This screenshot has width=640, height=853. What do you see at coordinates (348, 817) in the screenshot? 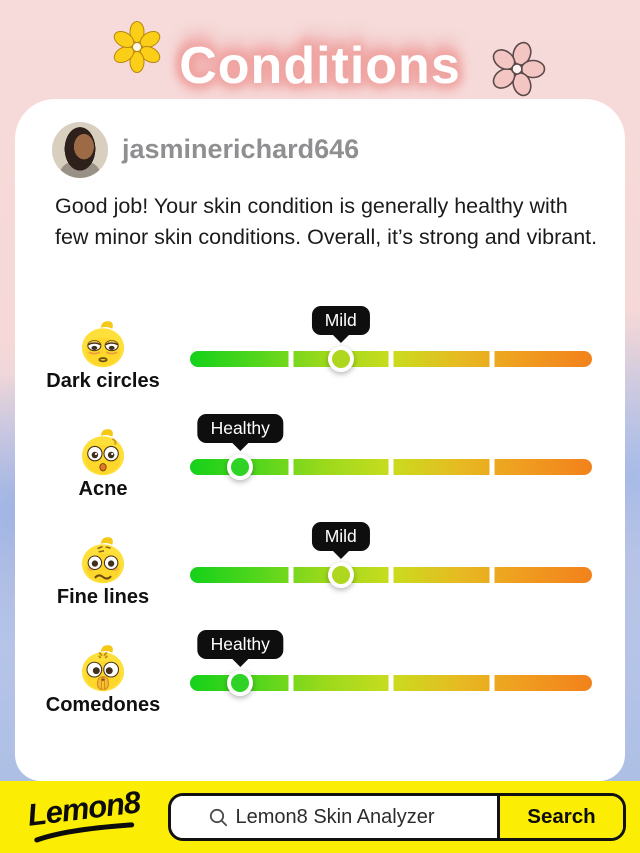
I see `search-input` at bounding box center [348, 817].